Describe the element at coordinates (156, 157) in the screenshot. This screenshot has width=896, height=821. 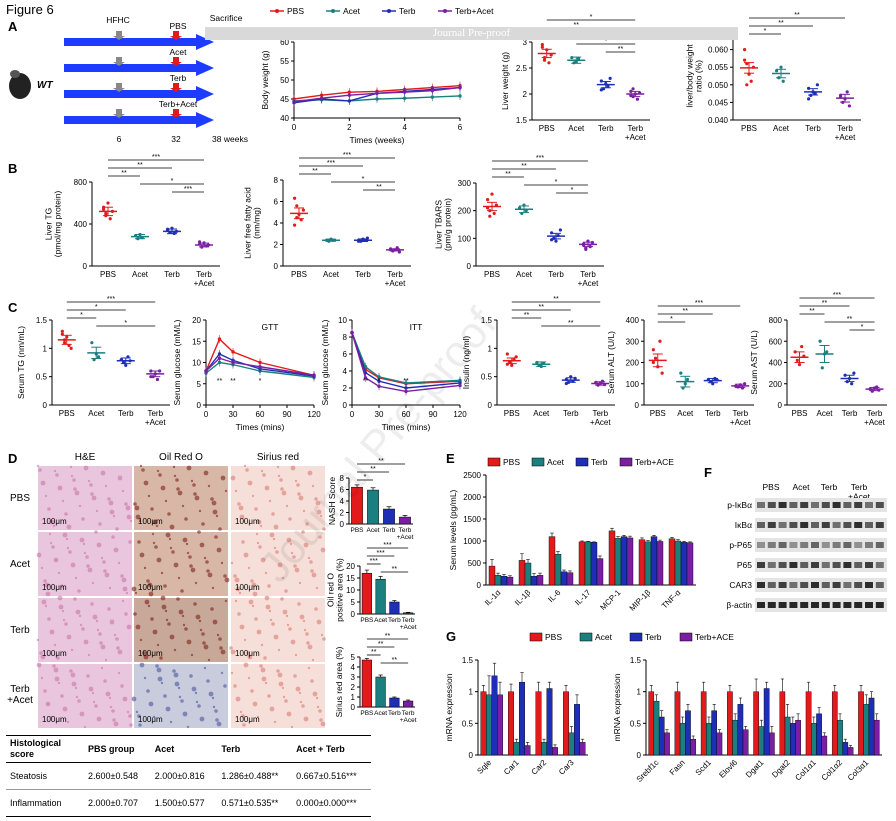
I see `significance-label: ***` at that location.